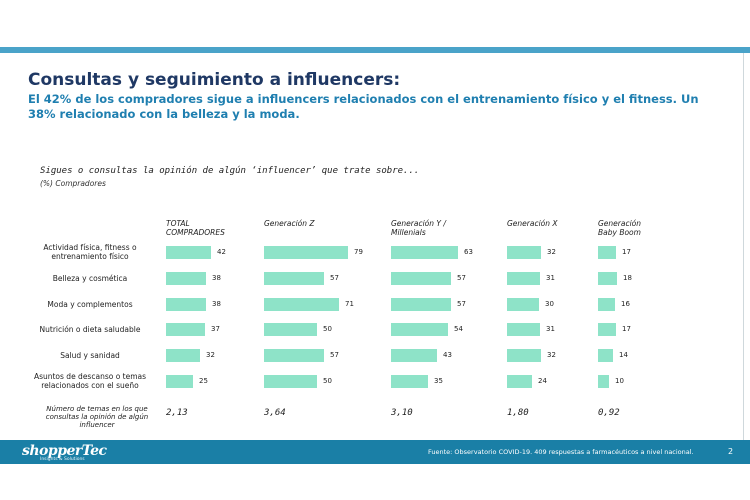 This screenshot has width=750, height=500. What do you see at coordinates (375, 452) in the screenshot?
I see `footer-bar` at bounding box center [375, 452].